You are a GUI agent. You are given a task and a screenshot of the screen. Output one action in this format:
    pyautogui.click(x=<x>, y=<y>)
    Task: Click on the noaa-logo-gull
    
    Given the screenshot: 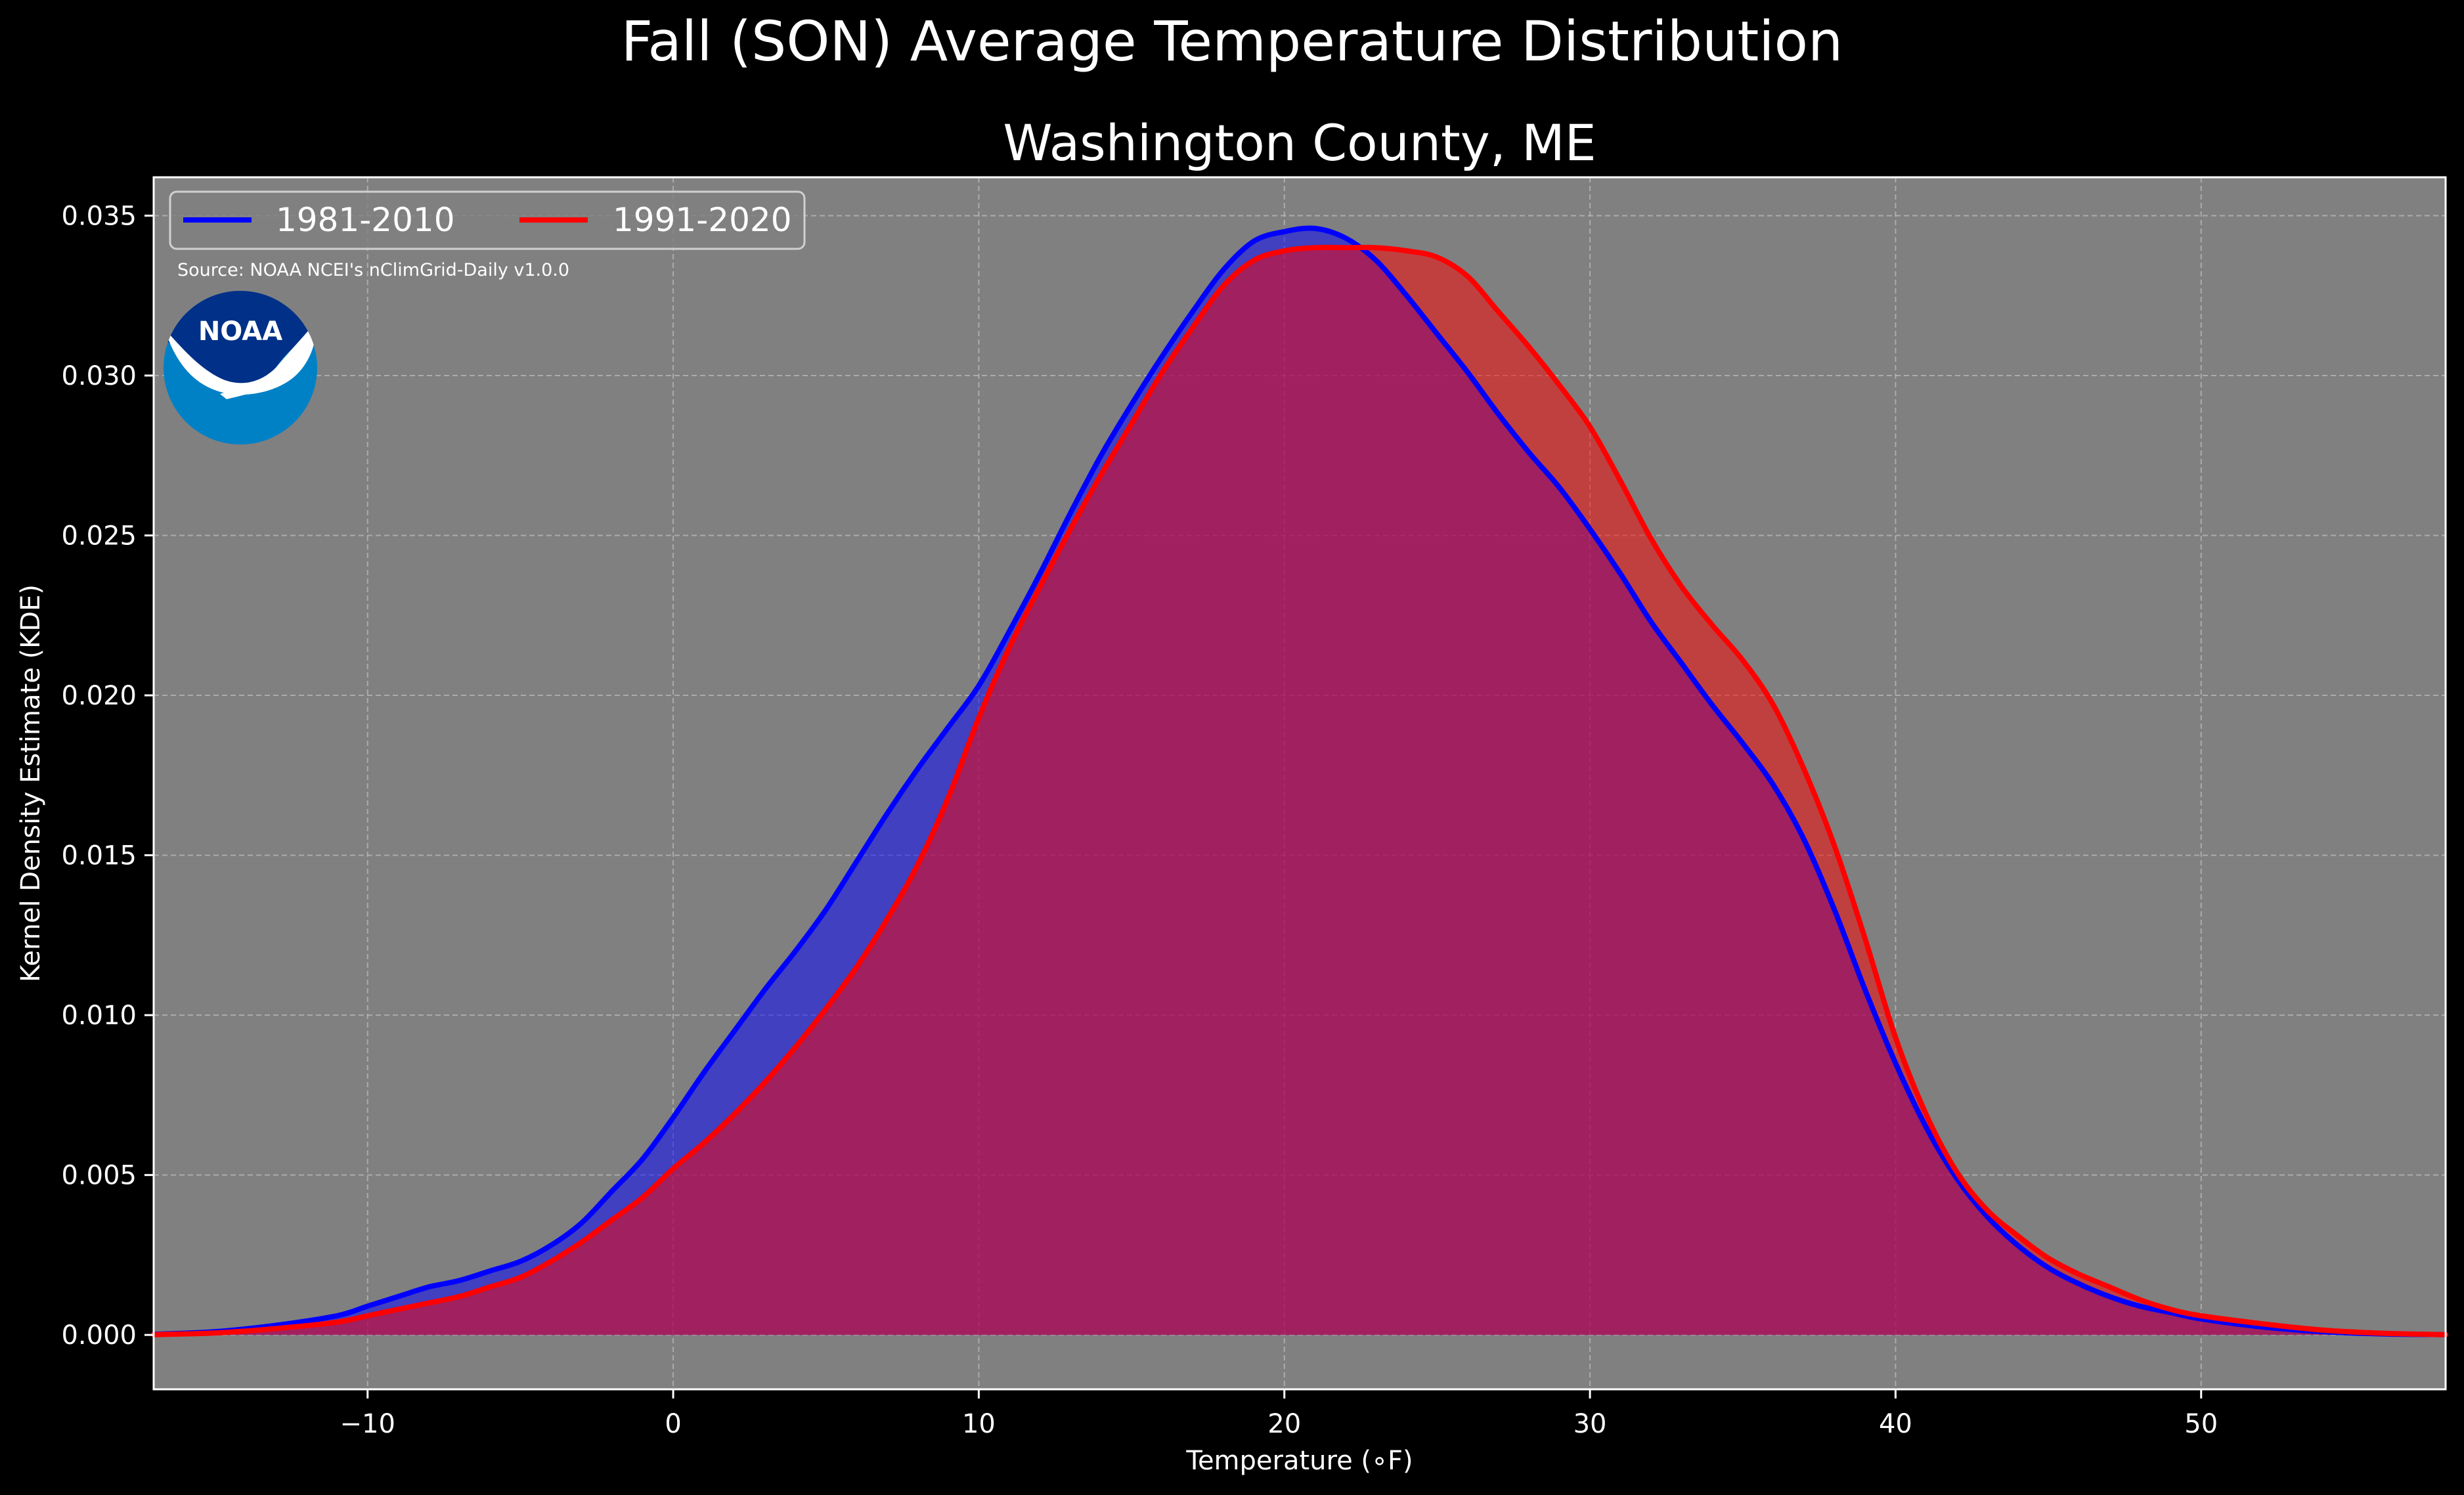 What is the action you would take?
    pyautogui.click(x=247, y=392)
    